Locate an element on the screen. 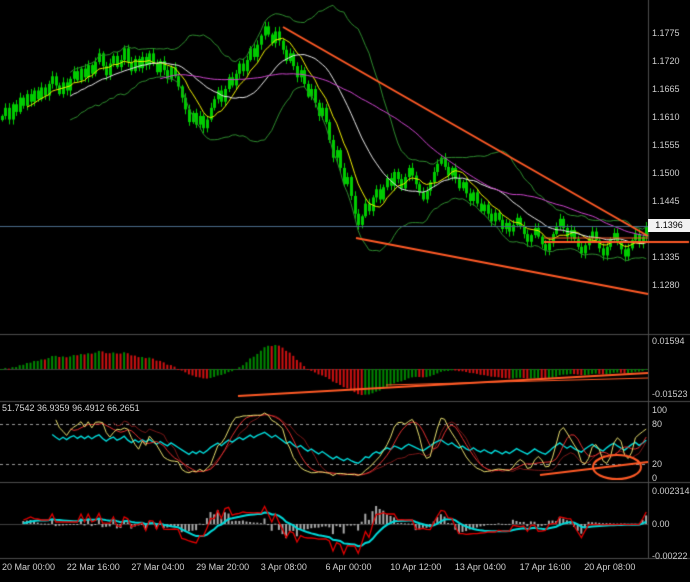 The height and width of the screenshot is (582, 690). stoch-axis-label: 100 is located at coordinates (660, 410).